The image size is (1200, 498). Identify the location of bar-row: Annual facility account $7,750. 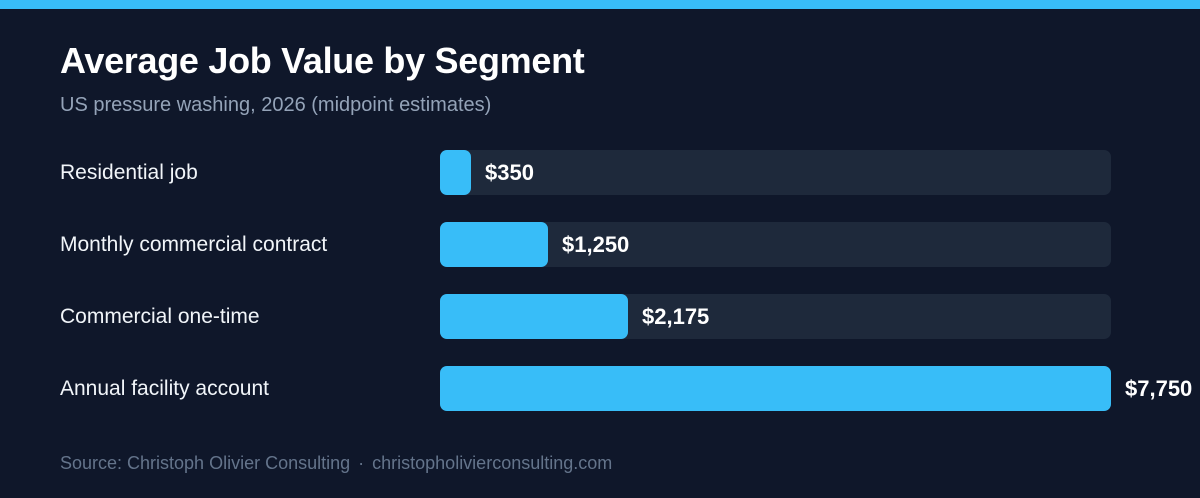
(600, 388).